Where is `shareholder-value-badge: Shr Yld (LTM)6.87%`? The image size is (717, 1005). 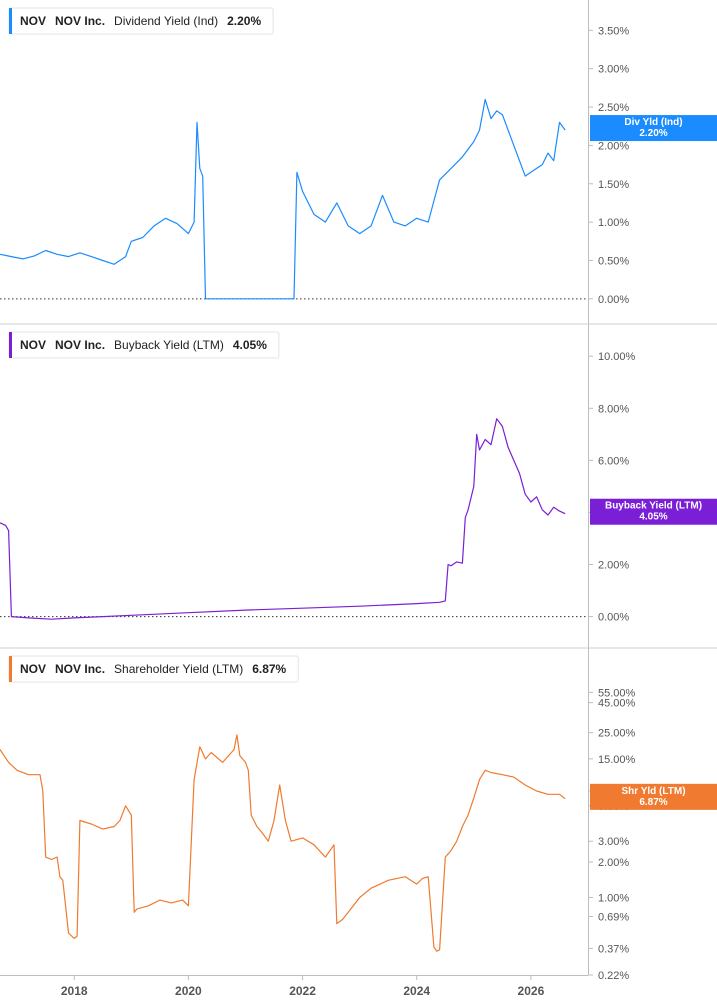 shareholder-value-badge: Shr Yld (LTM)6.87% is located at coordinates (653, 796).